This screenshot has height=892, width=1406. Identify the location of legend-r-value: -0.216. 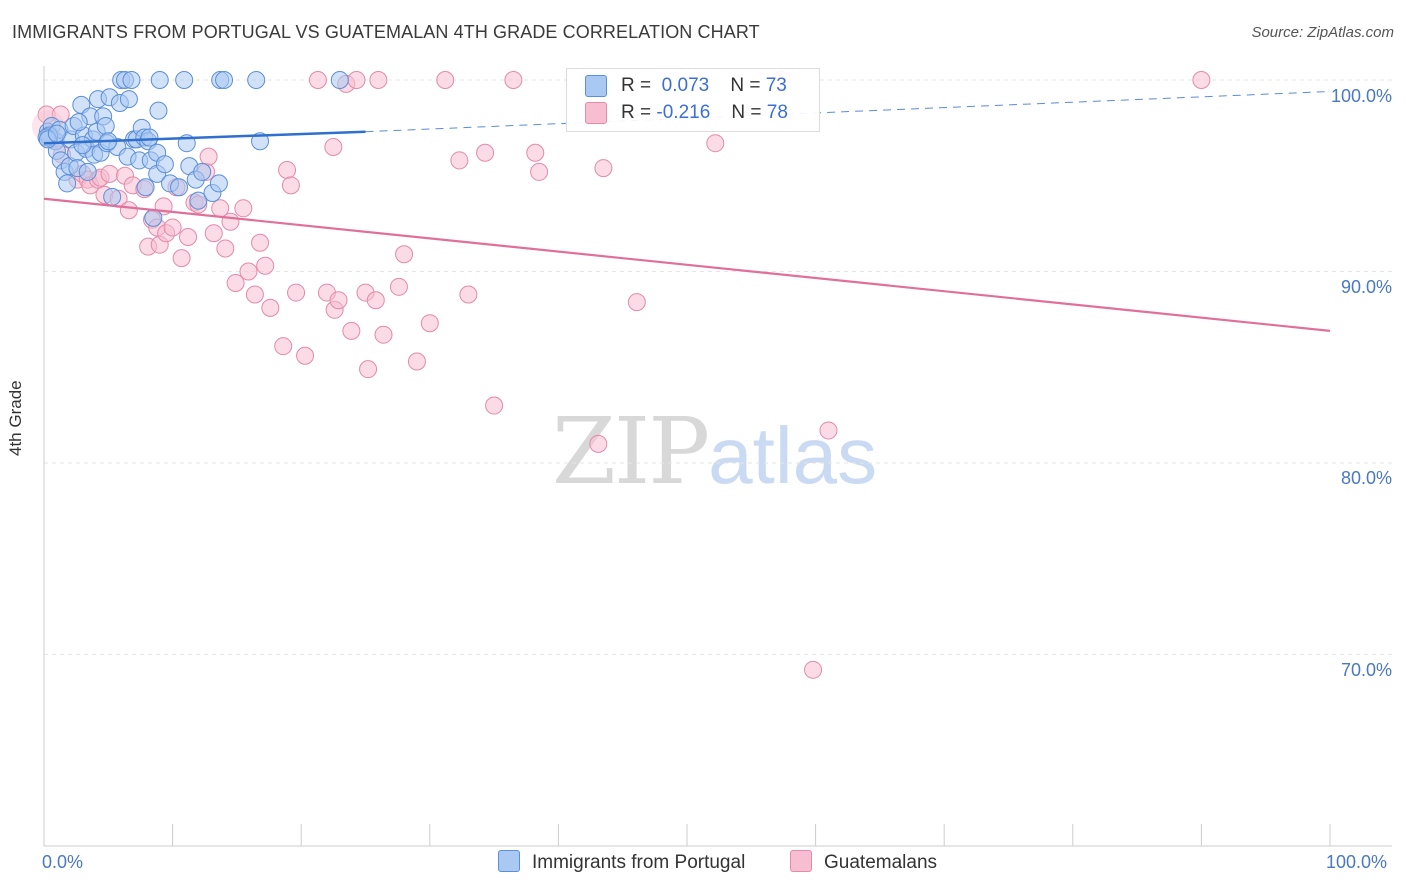
(683, 113).